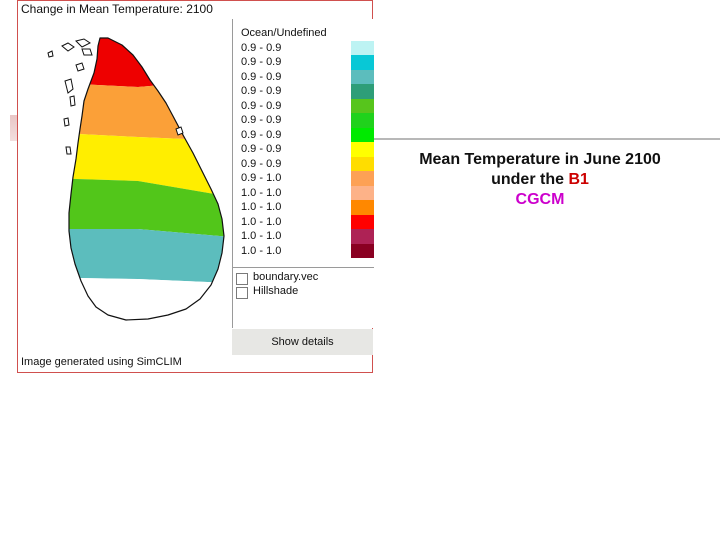  Describe the element at coordinates (261, 178) in the screenshot. I see `legend-label: 0.9 - 1.0` at that location.